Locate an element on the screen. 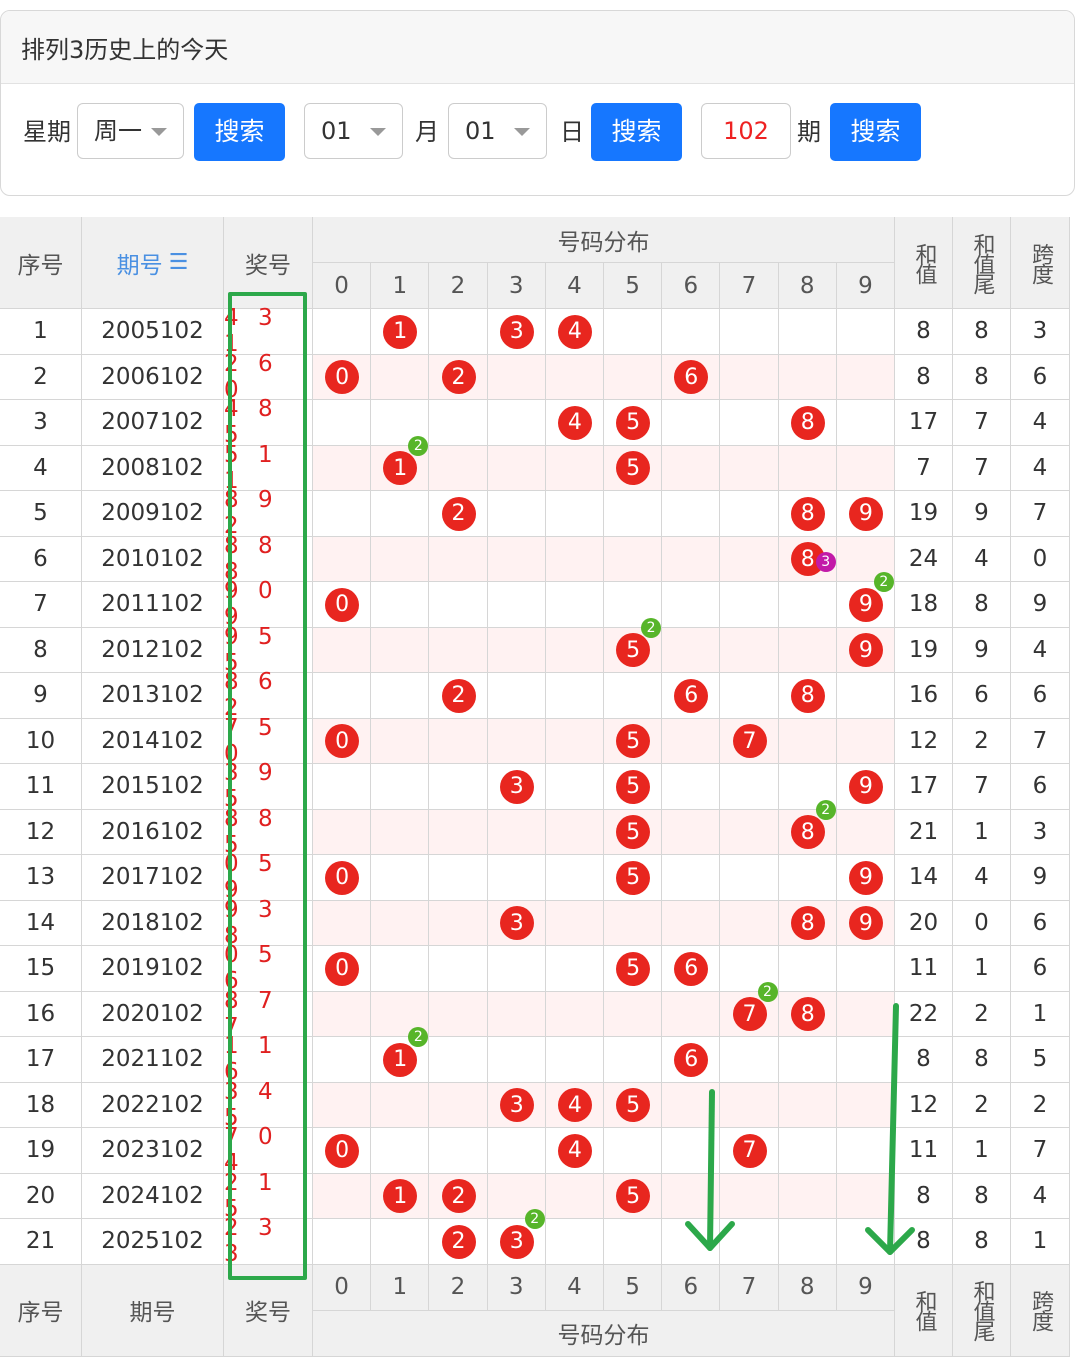 The image size is (1080, 1370). date-search-button: 搜索 is located at coordinates (636, 132).